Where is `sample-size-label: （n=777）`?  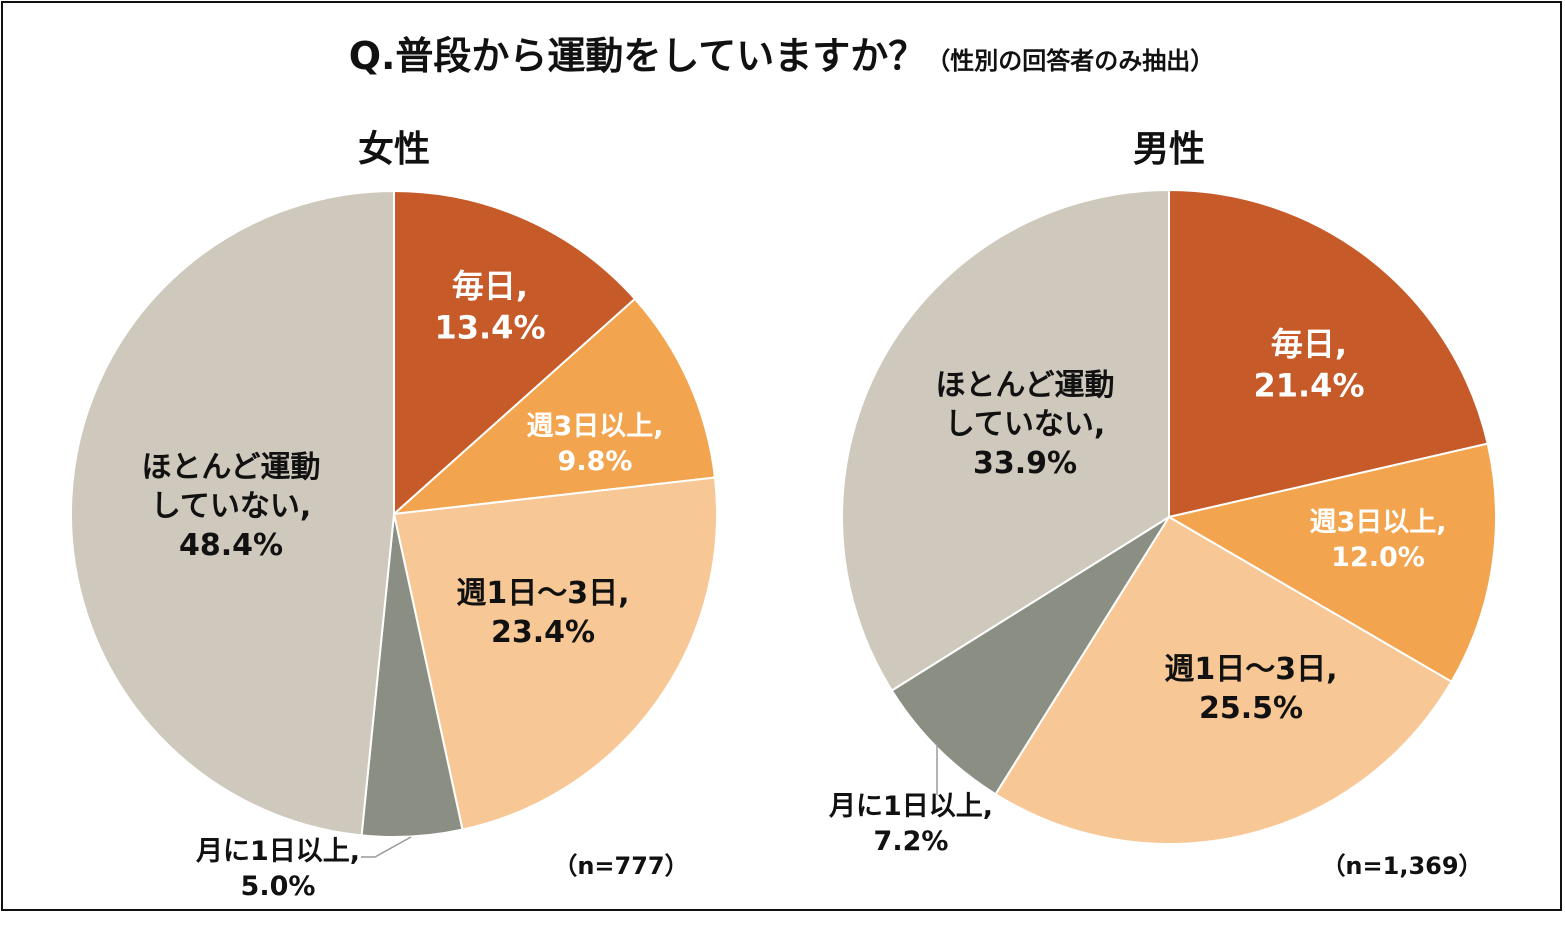 sample-size-label: （n=777） is located at coordinates (620, 866).